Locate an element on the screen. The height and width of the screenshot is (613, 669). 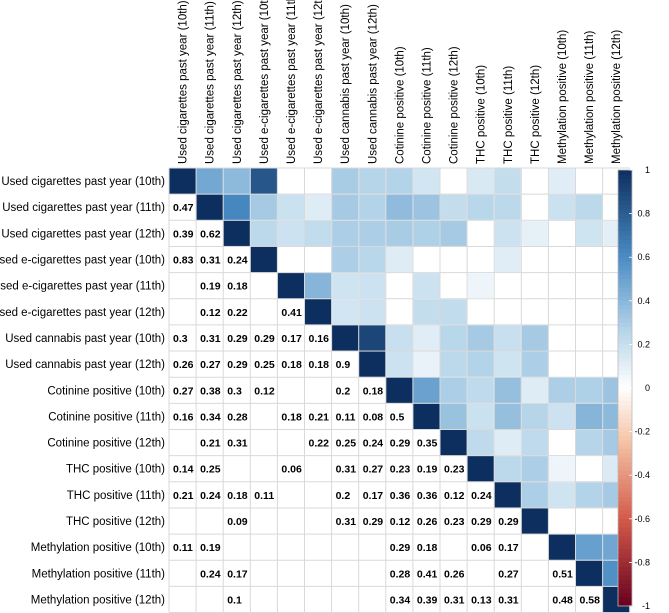
cell-value-label: 0.47 is located at coordinates (183, 208).